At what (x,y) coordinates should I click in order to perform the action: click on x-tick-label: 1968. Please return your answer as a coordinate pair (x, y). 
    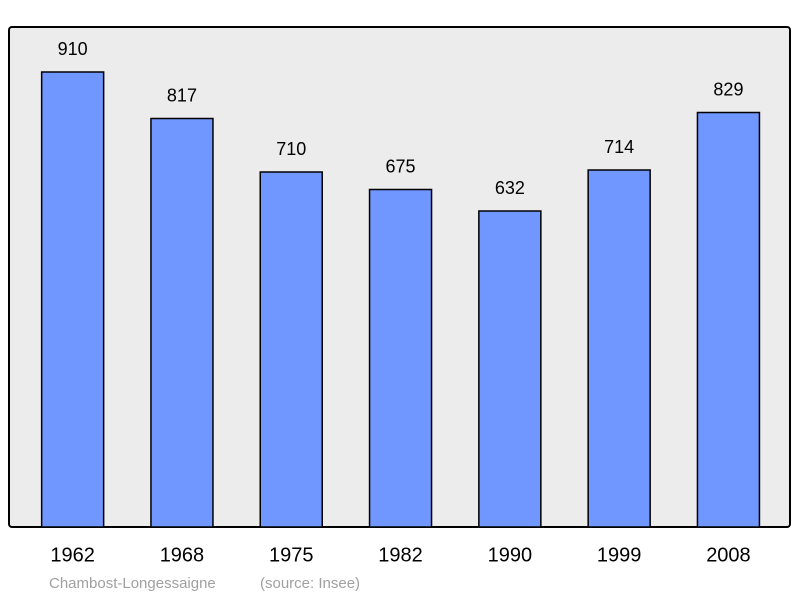
    Looking at the image, I should click on (182, 555).